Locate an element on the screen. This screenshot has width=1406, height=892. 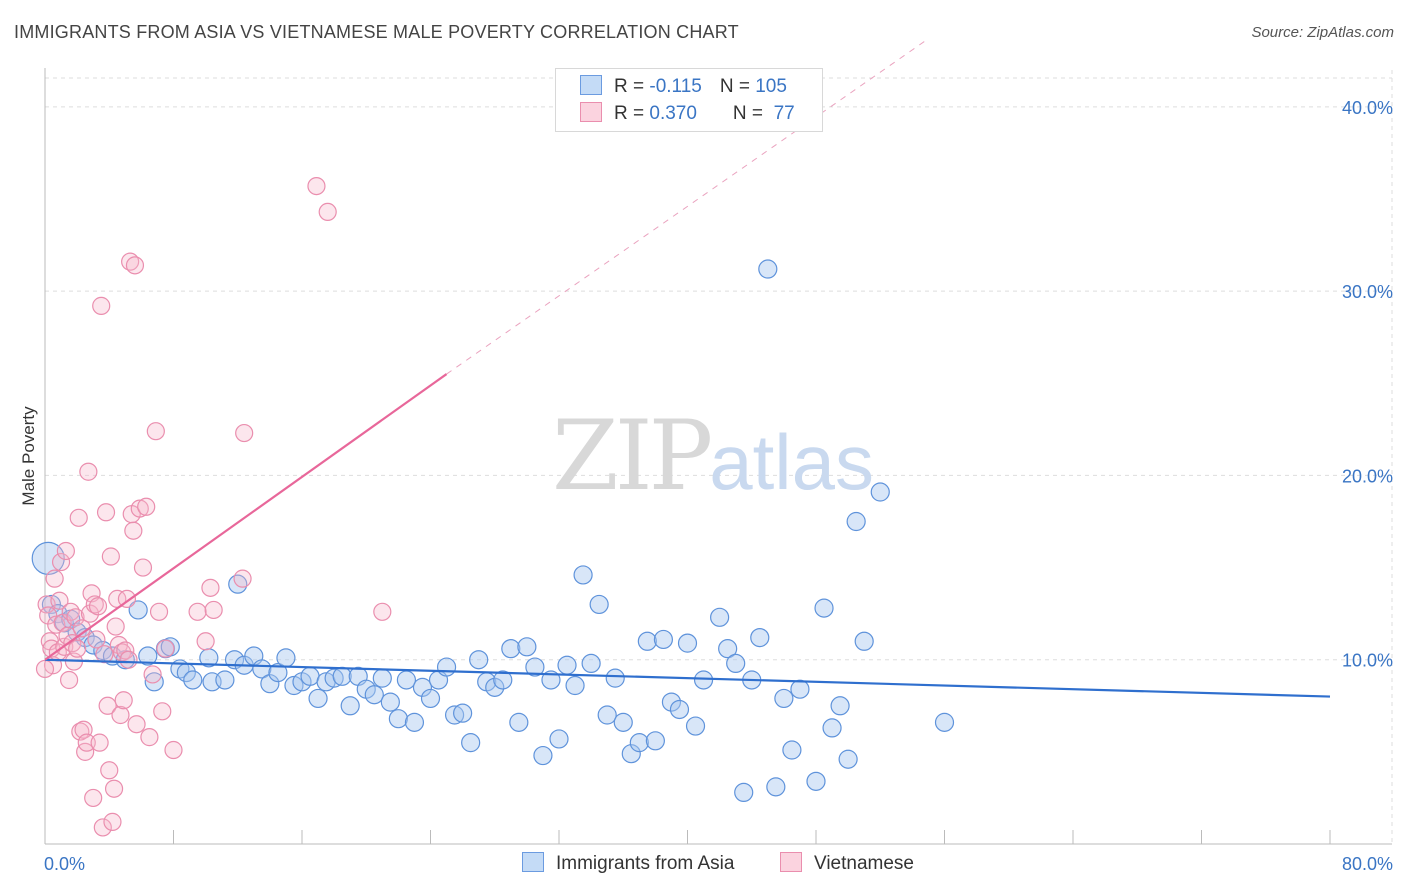
legend-swatch-blue is located at coordinates (591, 85).